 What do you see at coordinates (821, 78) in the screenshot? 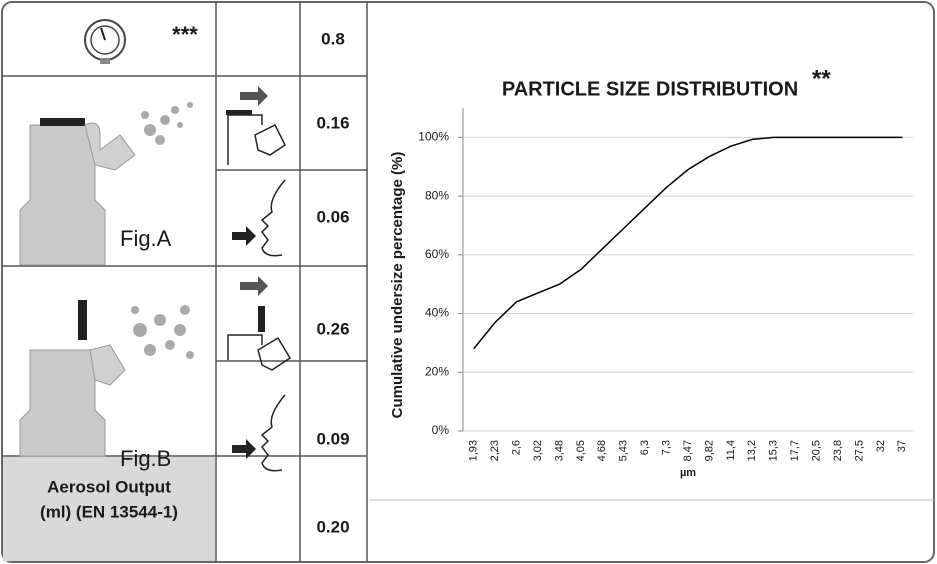
I see `title-note: **` at bounding box center [821, 78].